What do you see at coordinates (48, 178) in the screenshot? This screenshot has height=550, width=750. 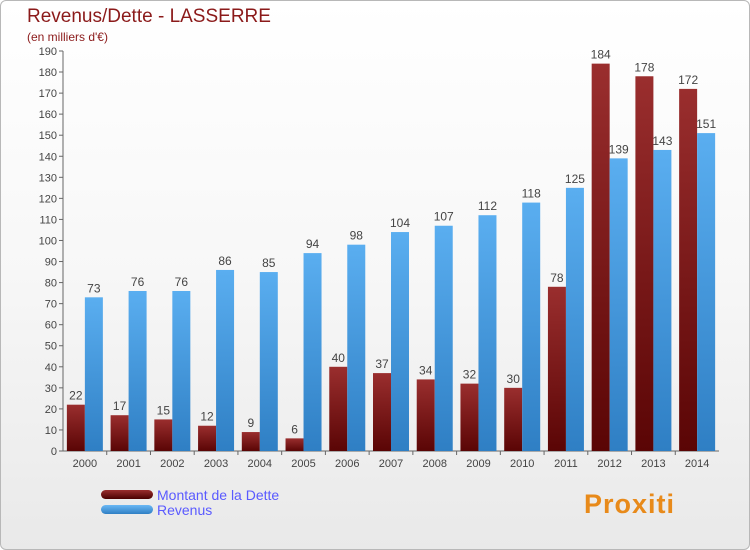 I see `y-tick-label: 130` at bounding box center [48, 178].